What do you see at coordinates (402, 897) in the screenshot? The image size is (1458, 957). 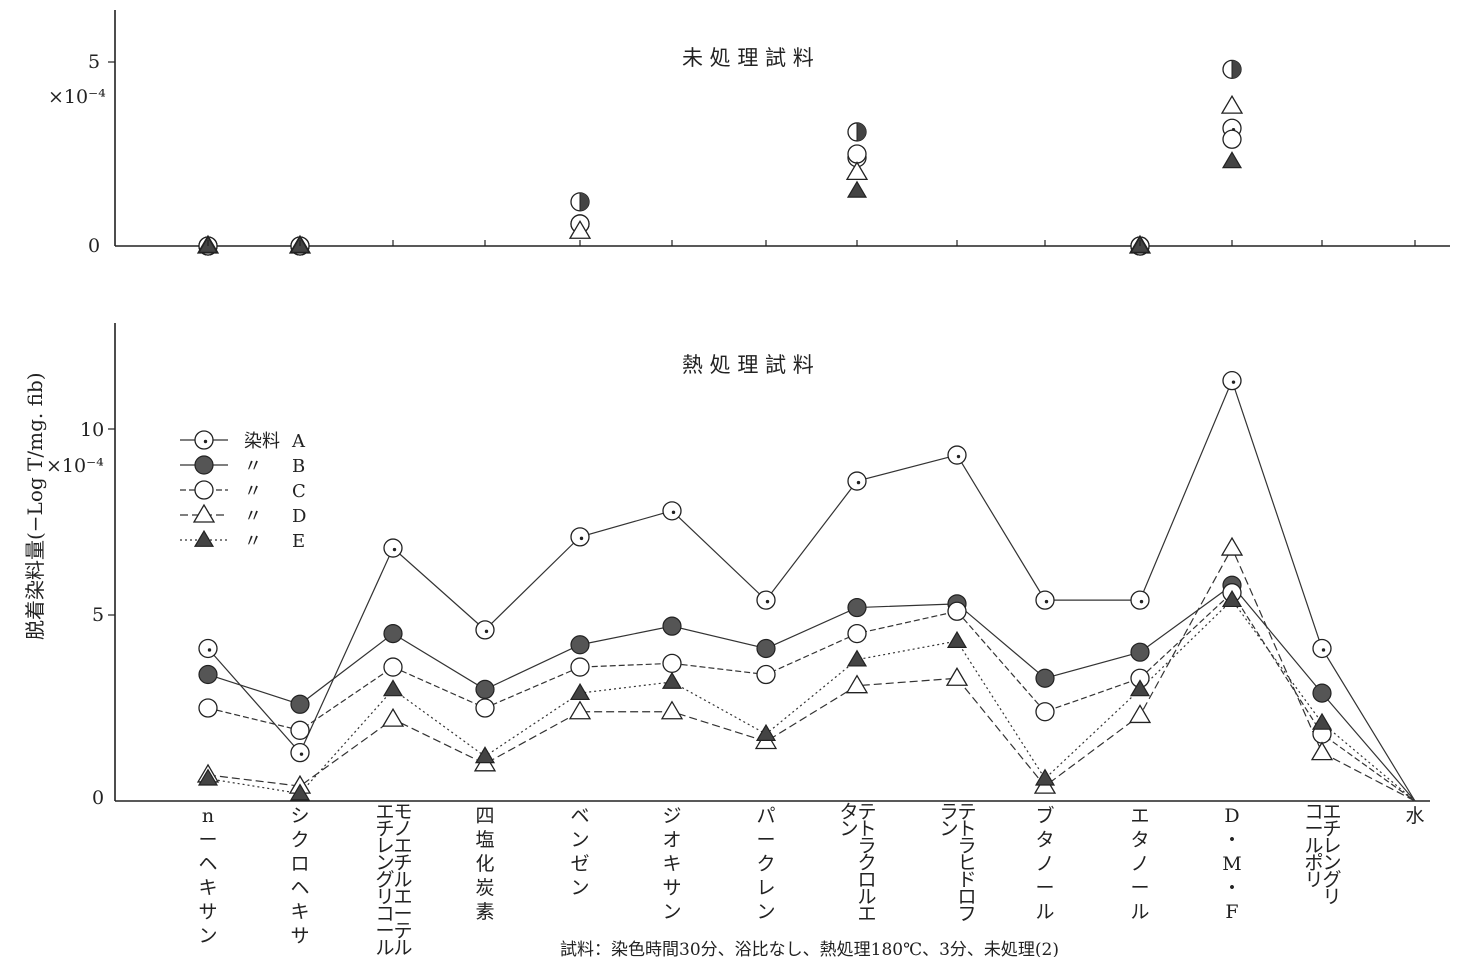 I see `x-label-2-c0-5: エ` at bounding box center [402, 897].